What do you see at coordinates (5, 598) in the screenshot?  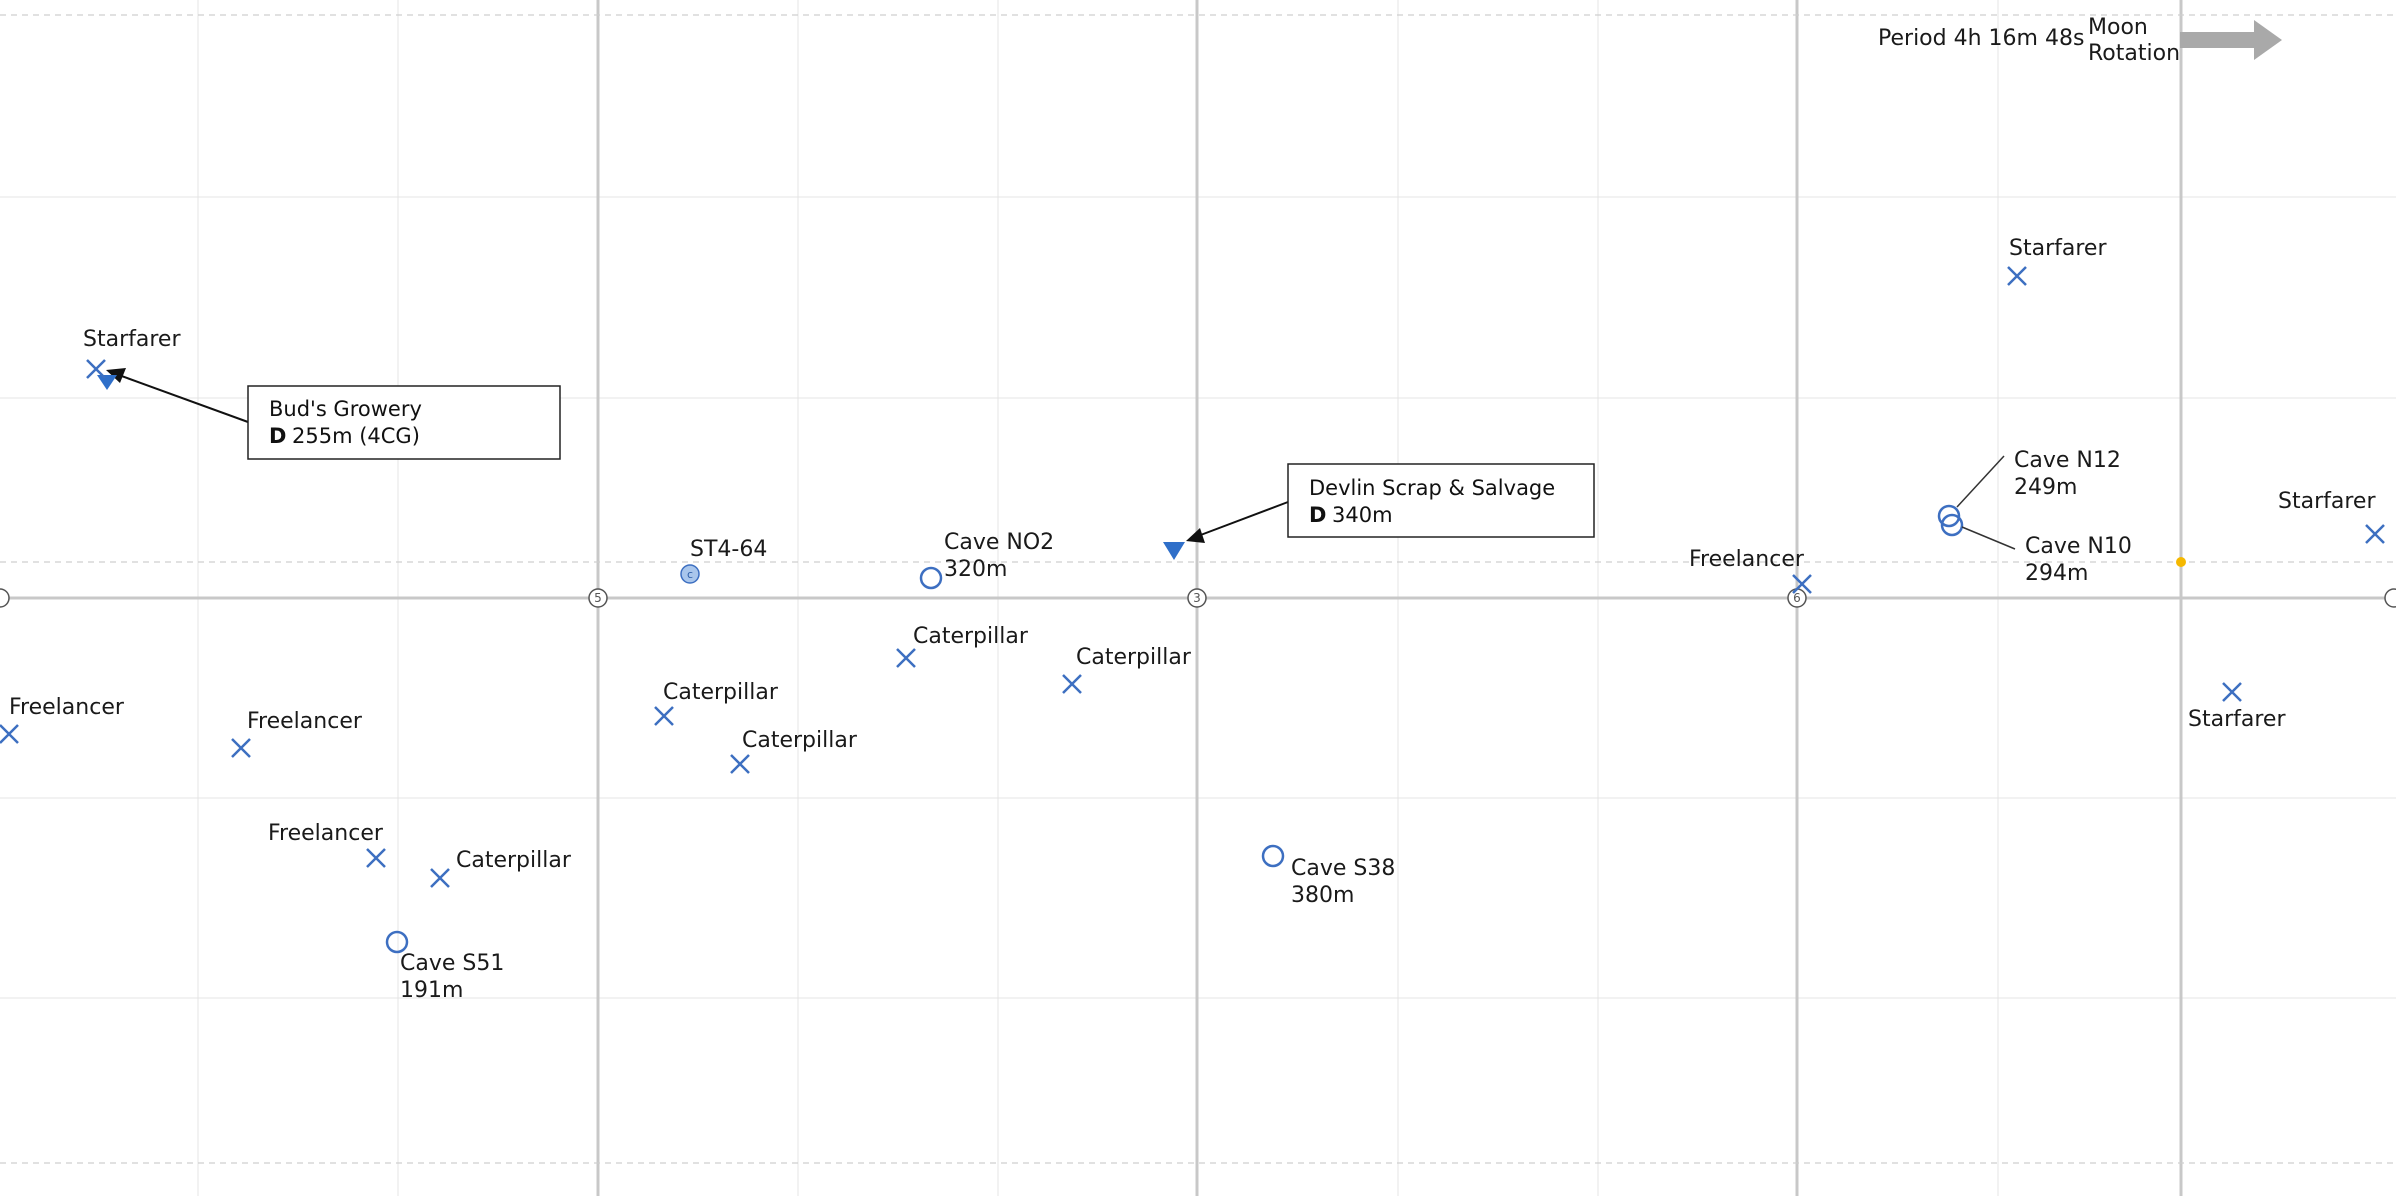 I see `axis-marker-left-edge` at bounding box center [5, 598].